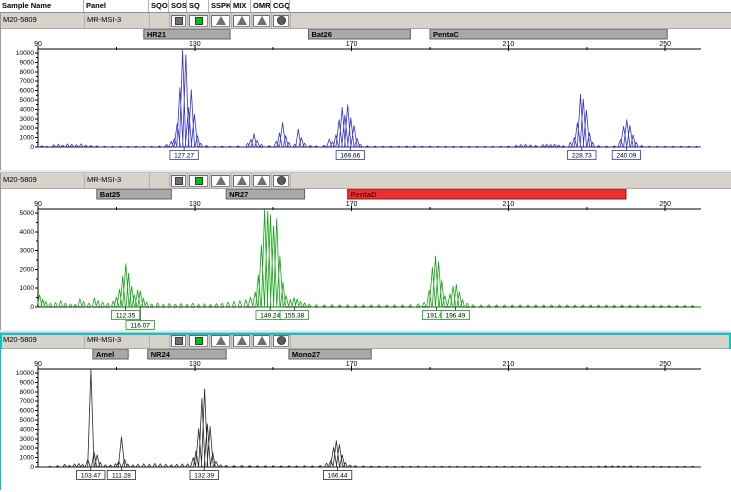 This screenshot has width=731, height=492. Describe the element at coordinates (337, 473) in the screenshot. I see `peak-size-label: 166.44` at that location.